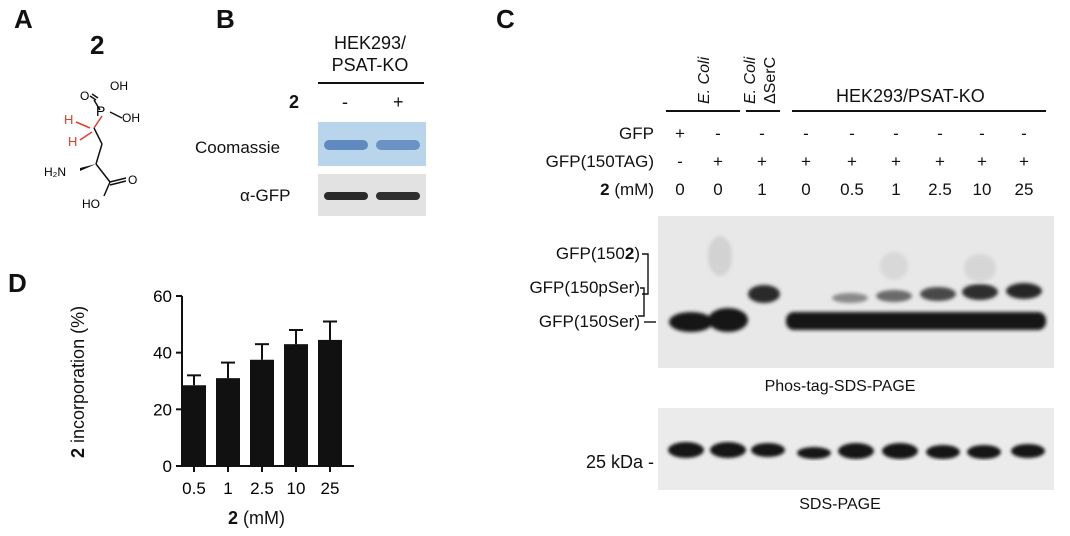  Describe the element at coordinates (680, 161) in the screenshot. I see `lane-1-gfp-tag: -` at that location.